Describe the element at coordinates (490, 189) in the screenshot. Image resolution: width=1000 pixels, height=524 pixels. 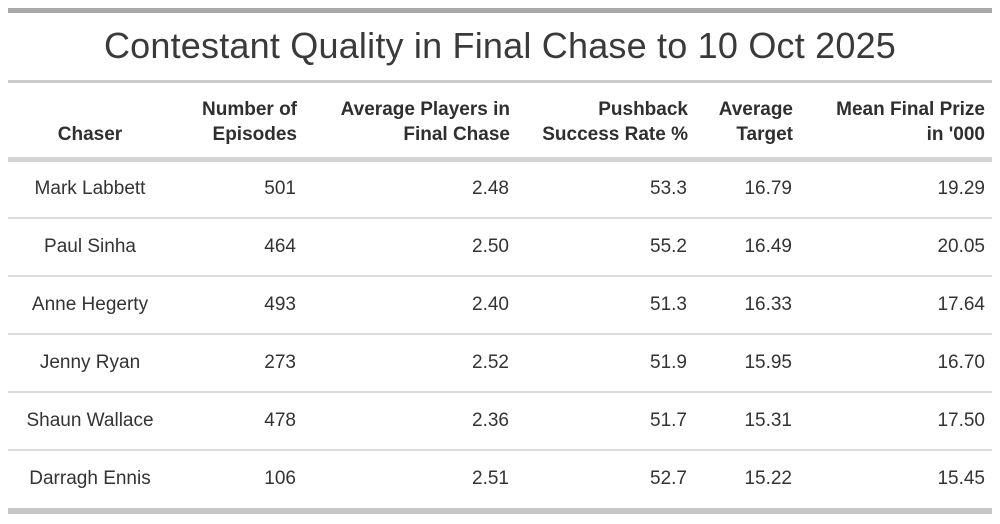
I see `cell-avg-players: 2.48` at that location.